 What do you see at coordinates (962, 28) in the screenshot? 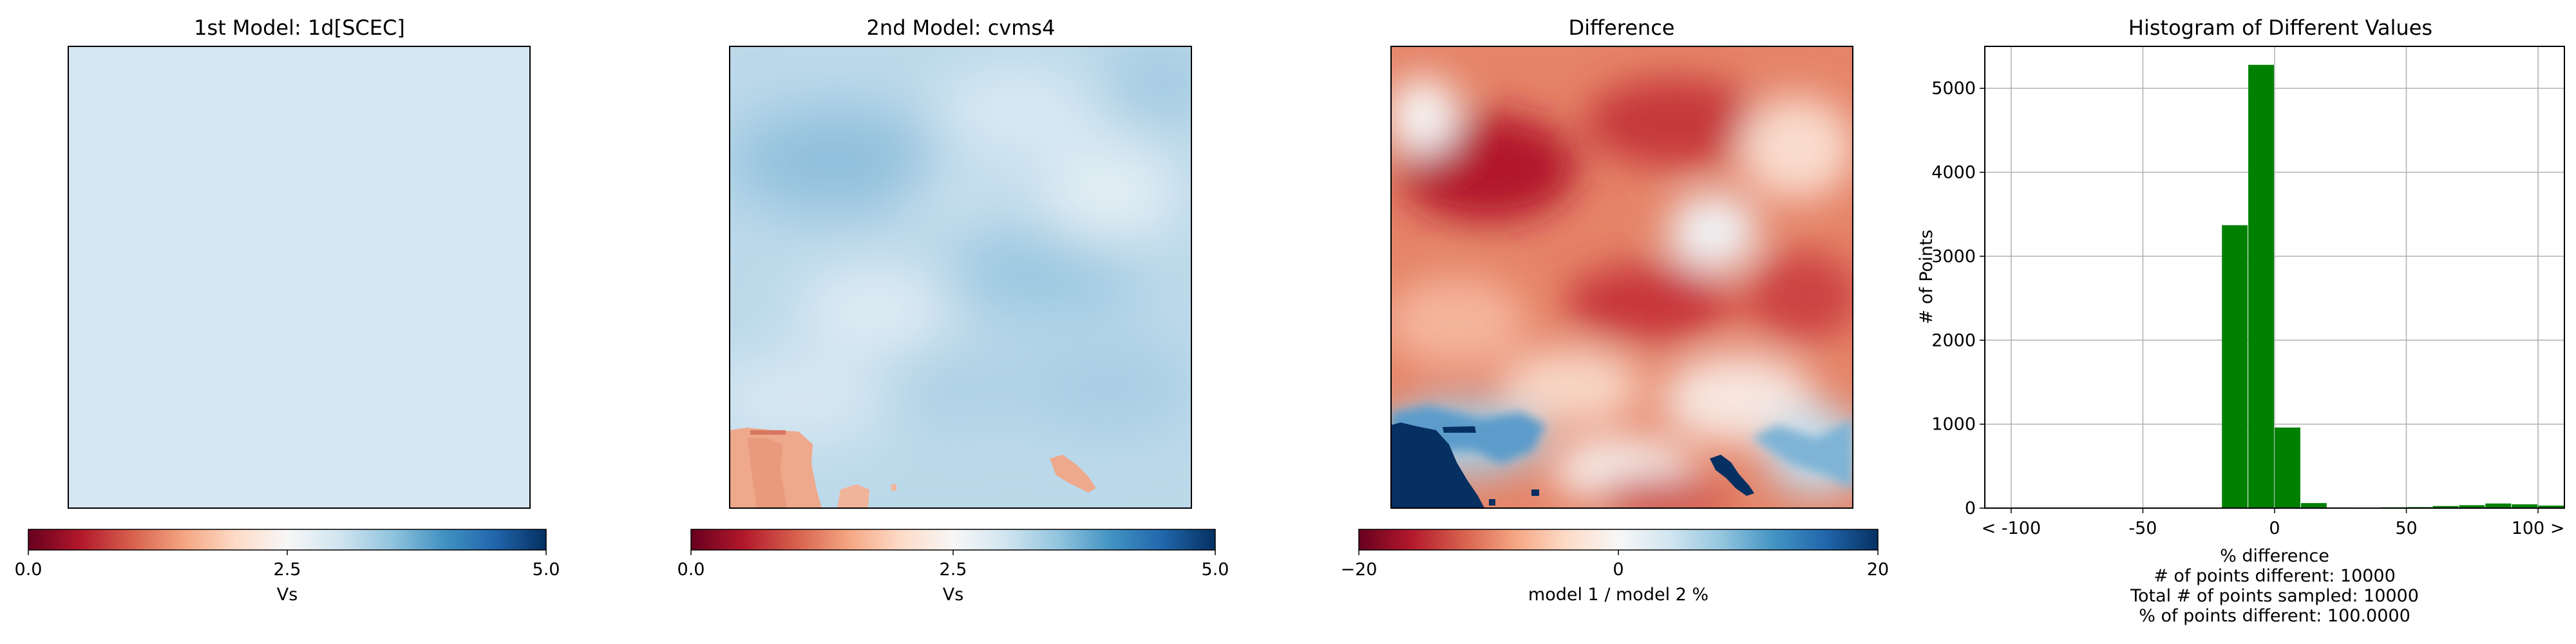
I see `panel-2-title: 2nd Model: cvms4` at bounding box center [962, 28].